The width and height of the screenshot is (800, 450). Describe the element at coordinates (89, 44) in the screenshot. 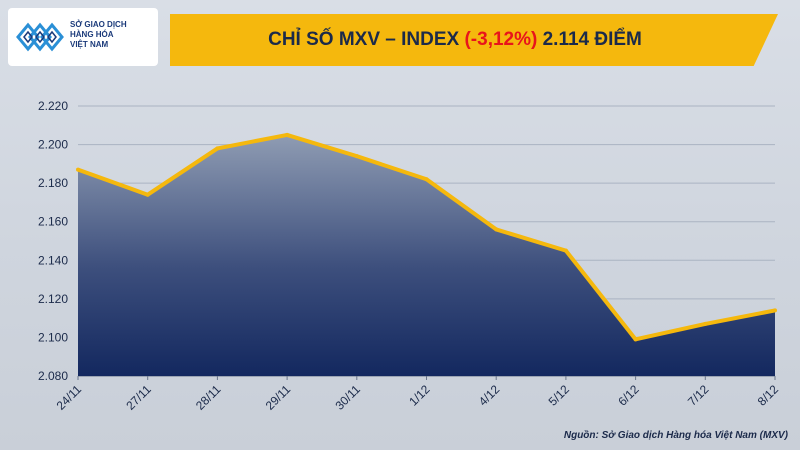

I see `logo-line-3: VIỆT NAM` at that location.